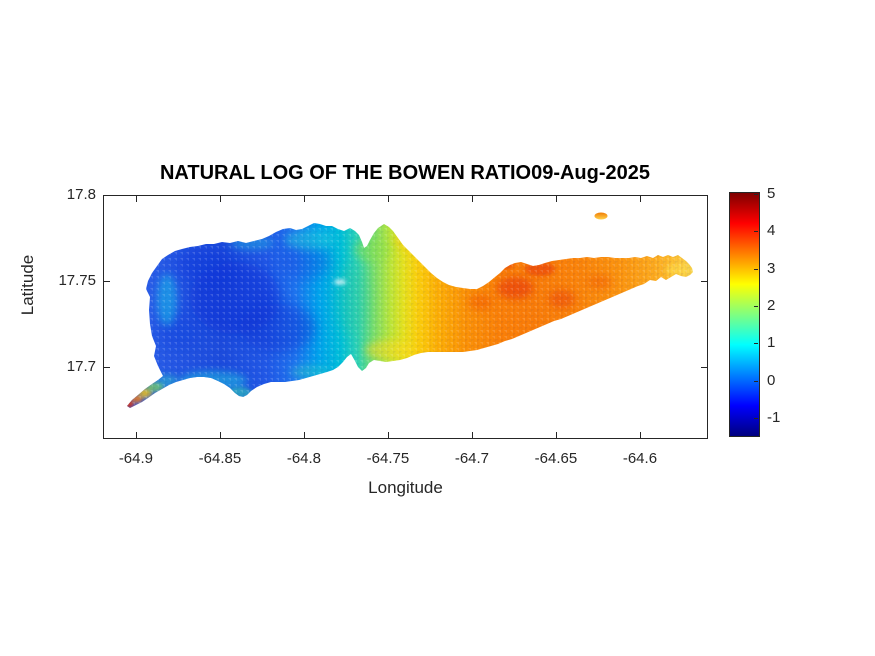 This screenshot has width=875, height=656. Describe the element at coordinates (744, 314) in the screenshot. I see `colorbar-gradient` at that location.